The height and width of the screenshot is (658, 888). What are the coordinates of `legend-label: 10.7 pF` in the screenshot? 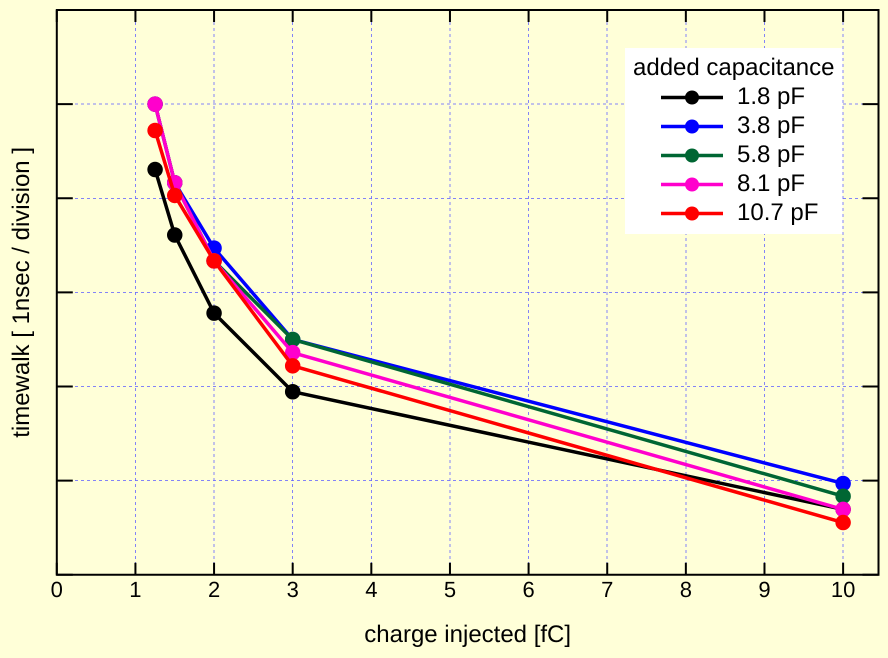 It's located at (777, 212).